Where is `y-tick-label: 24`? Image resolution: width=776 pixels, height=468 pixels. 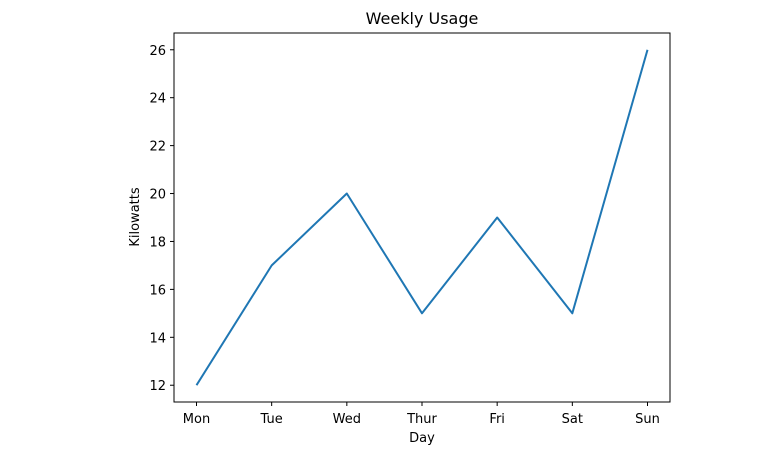
y-tick-label: 24 is located at coordinates (157, 99).